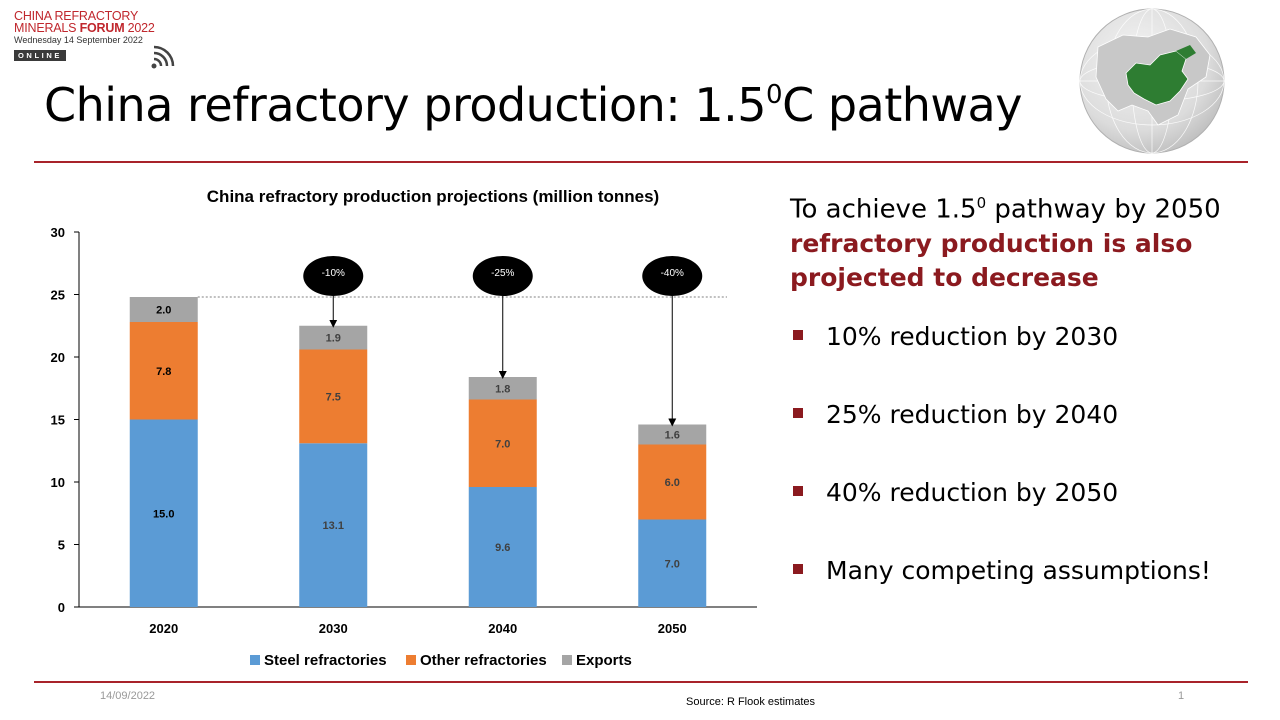 The height and width of the screenshot is (720, 1280). I want to click on bullet-item: 10% reduction by 2030, so click(1025, 360).